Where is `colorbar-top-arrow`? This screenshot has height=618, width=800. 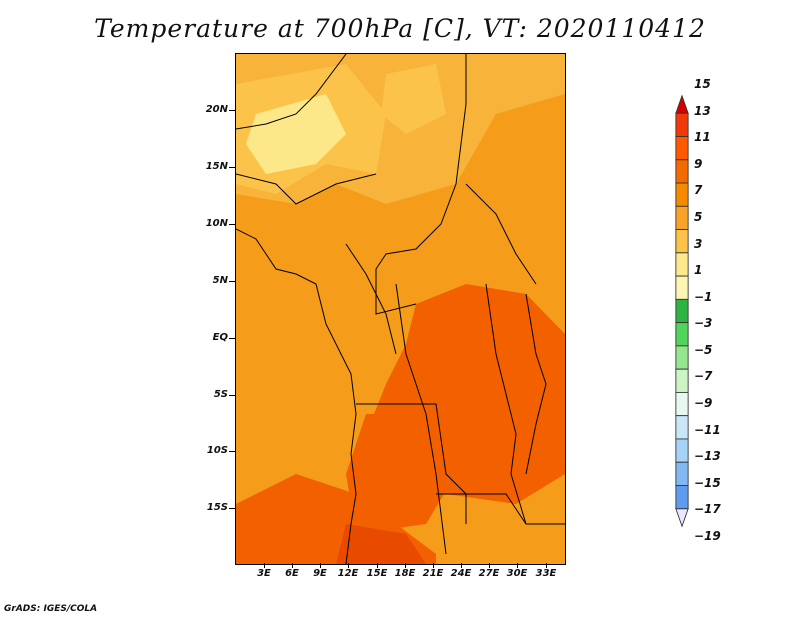 colorbar-top-arrow is located at coordinates (682, 104).